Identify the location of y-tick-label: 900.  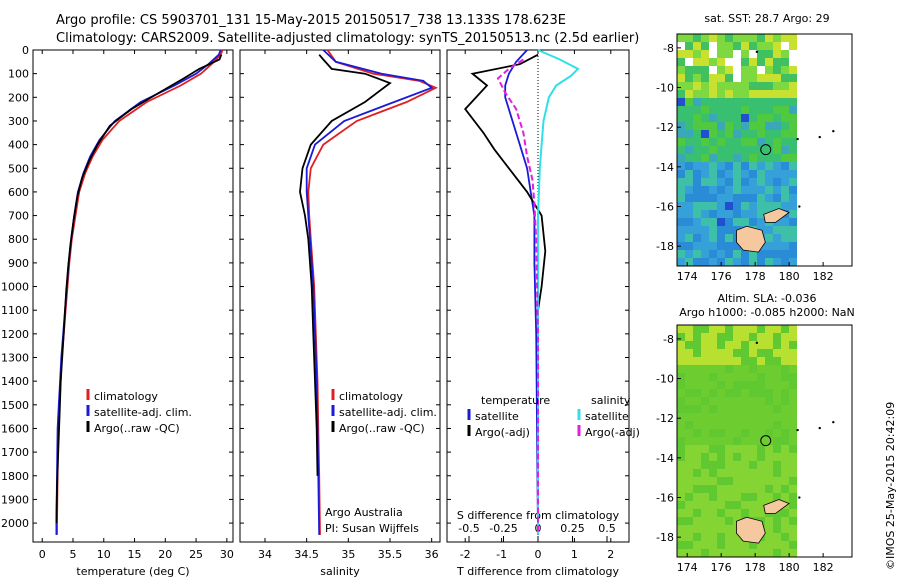
(18, 263).